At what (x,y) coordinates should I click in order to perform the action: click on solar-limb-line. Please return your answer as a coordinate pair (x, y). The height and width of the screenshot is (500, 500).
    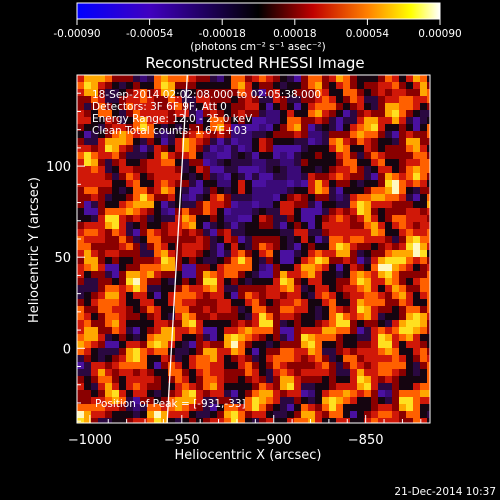
    Looking at the image, I should click on (177, 249).